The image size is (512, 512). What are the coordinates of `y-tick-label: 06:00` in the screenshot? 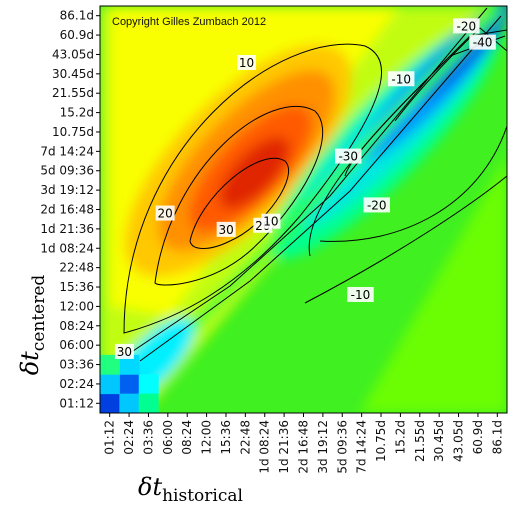 It's located at (76, 345).